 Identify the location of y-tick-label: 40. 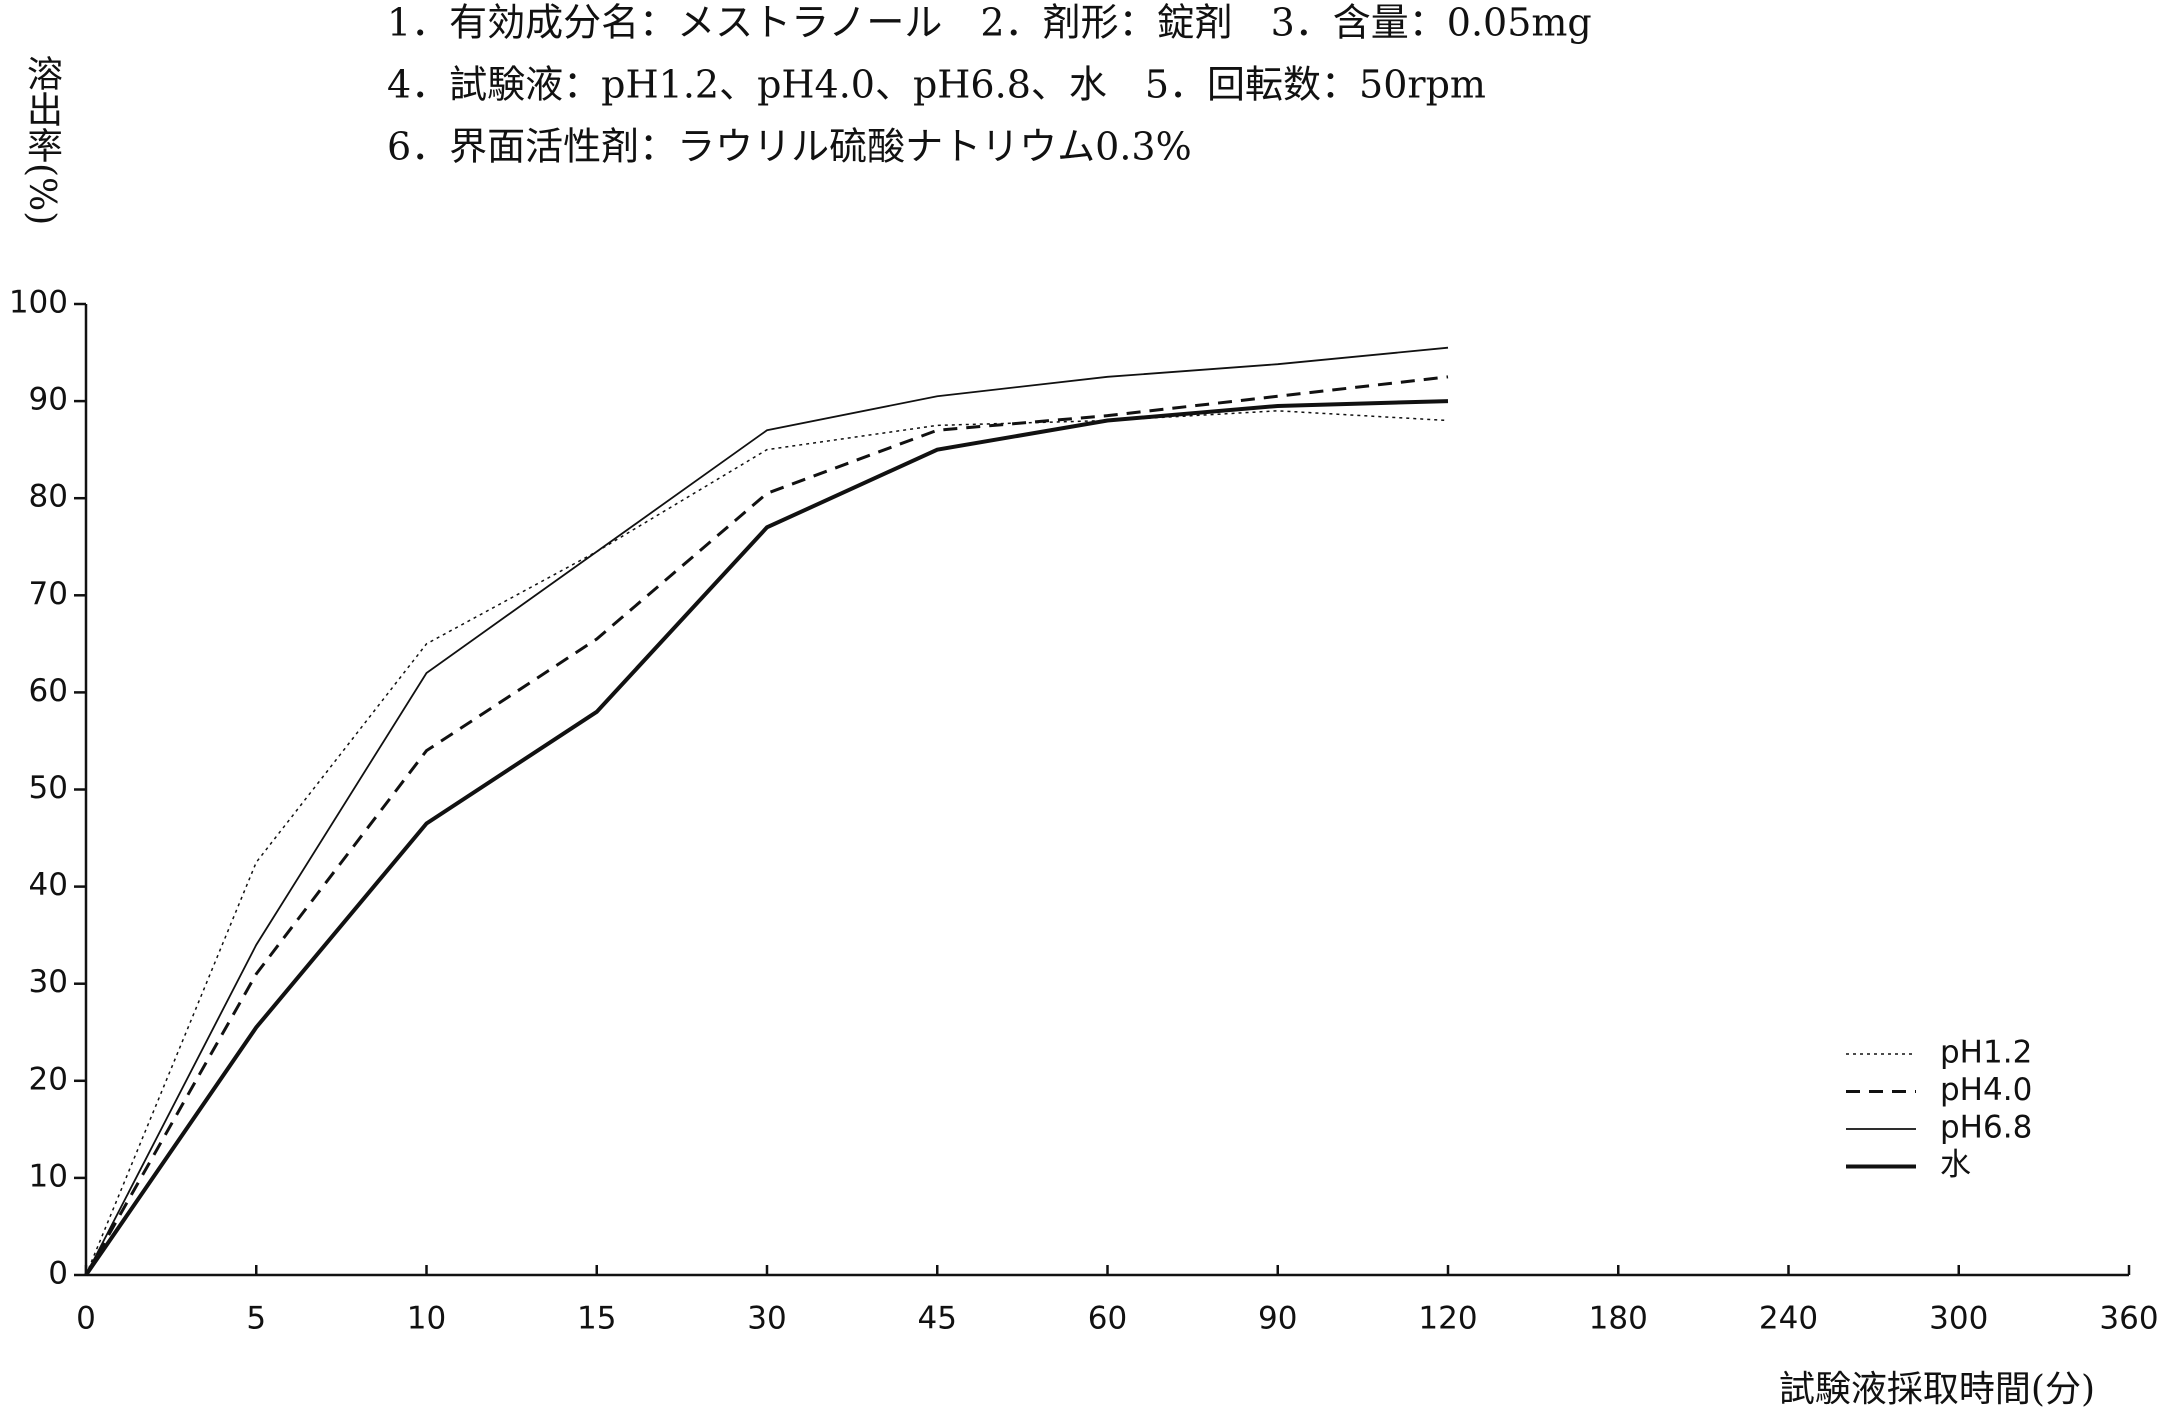
(48, 885).